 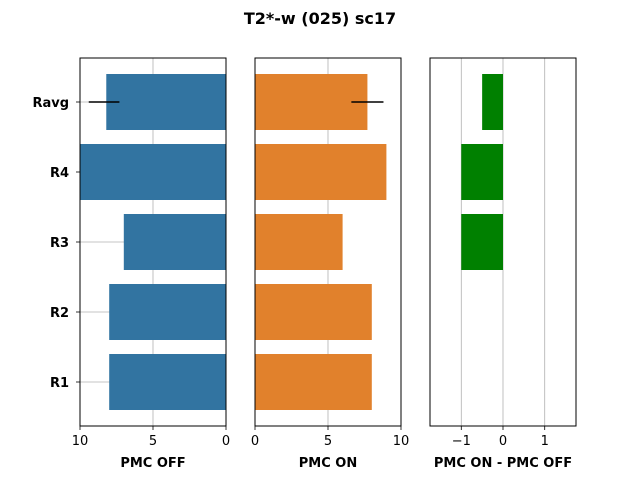 What do you see at coordinates (59, 173) in the screenshot?
I see `y-tick-label: R4` at bounding box center [59, 173].